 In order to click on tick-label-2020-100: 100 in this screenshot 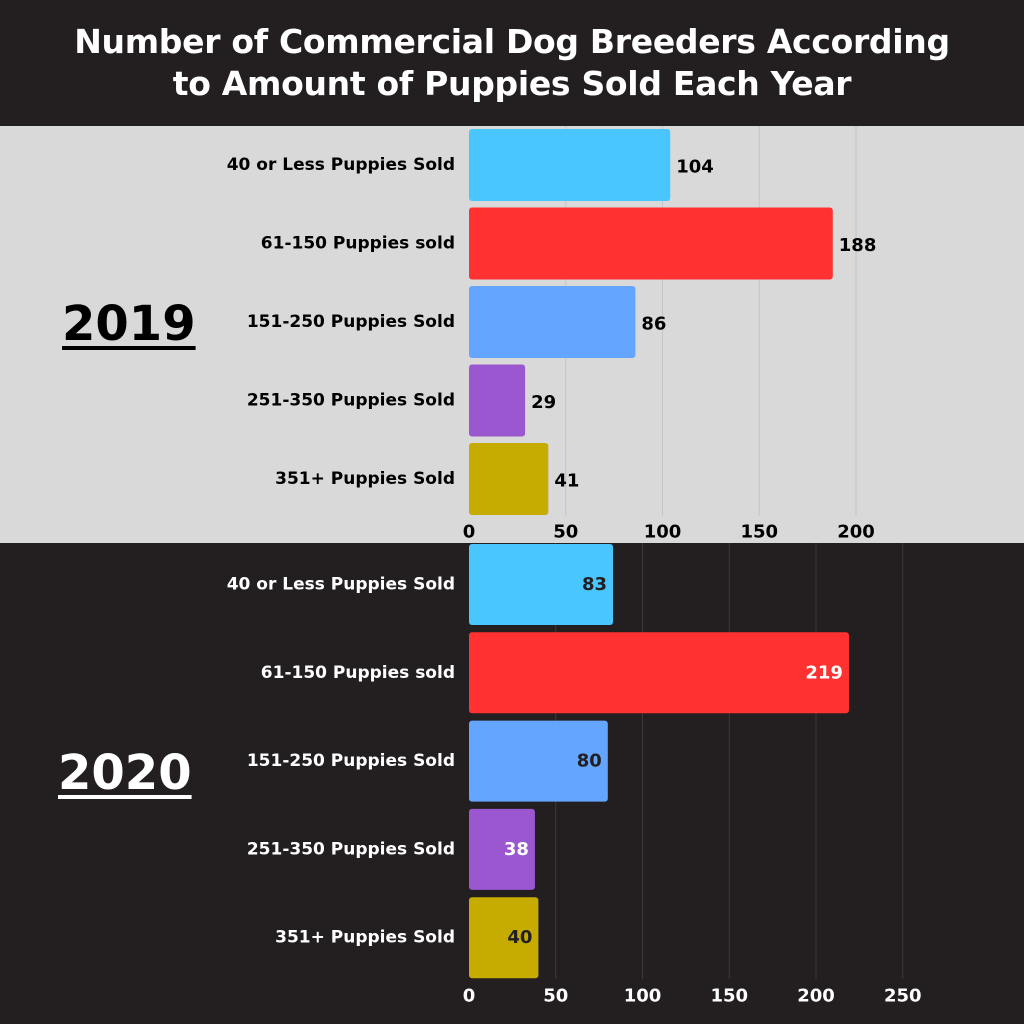, I will do `click(643, 996)`.